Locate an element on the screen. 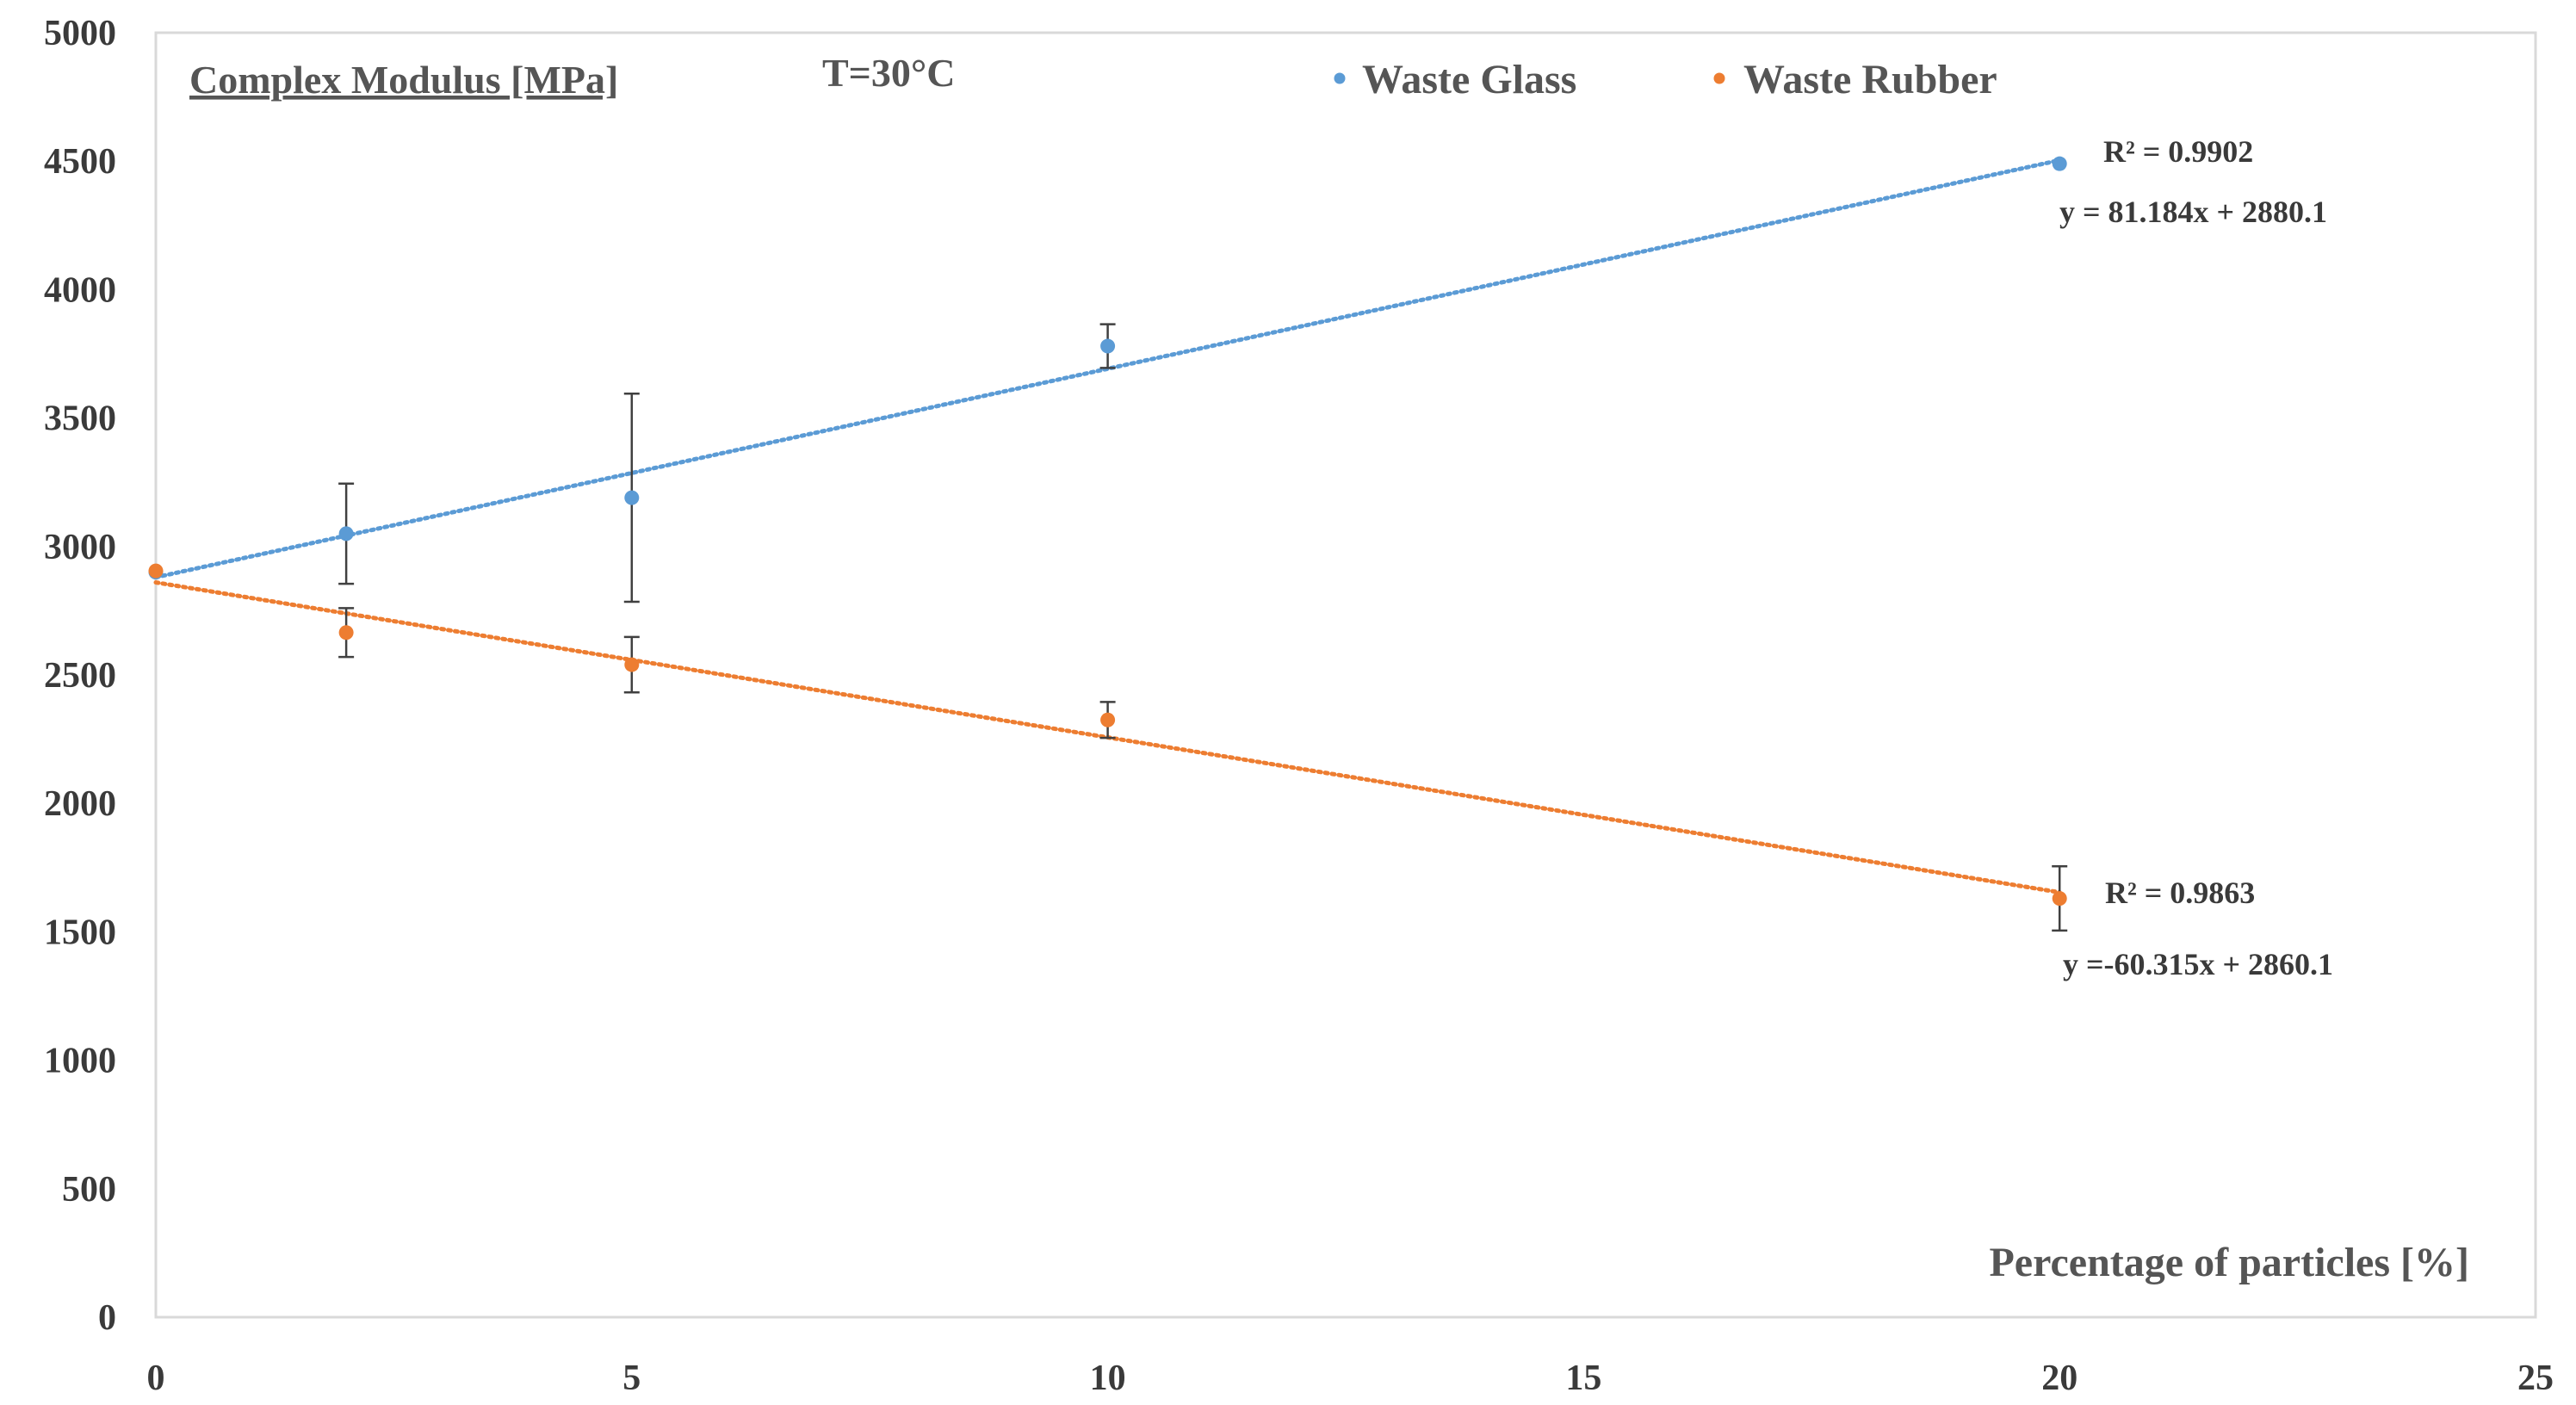  y-tick-label: 2500 is located at coordinates (80, 676).